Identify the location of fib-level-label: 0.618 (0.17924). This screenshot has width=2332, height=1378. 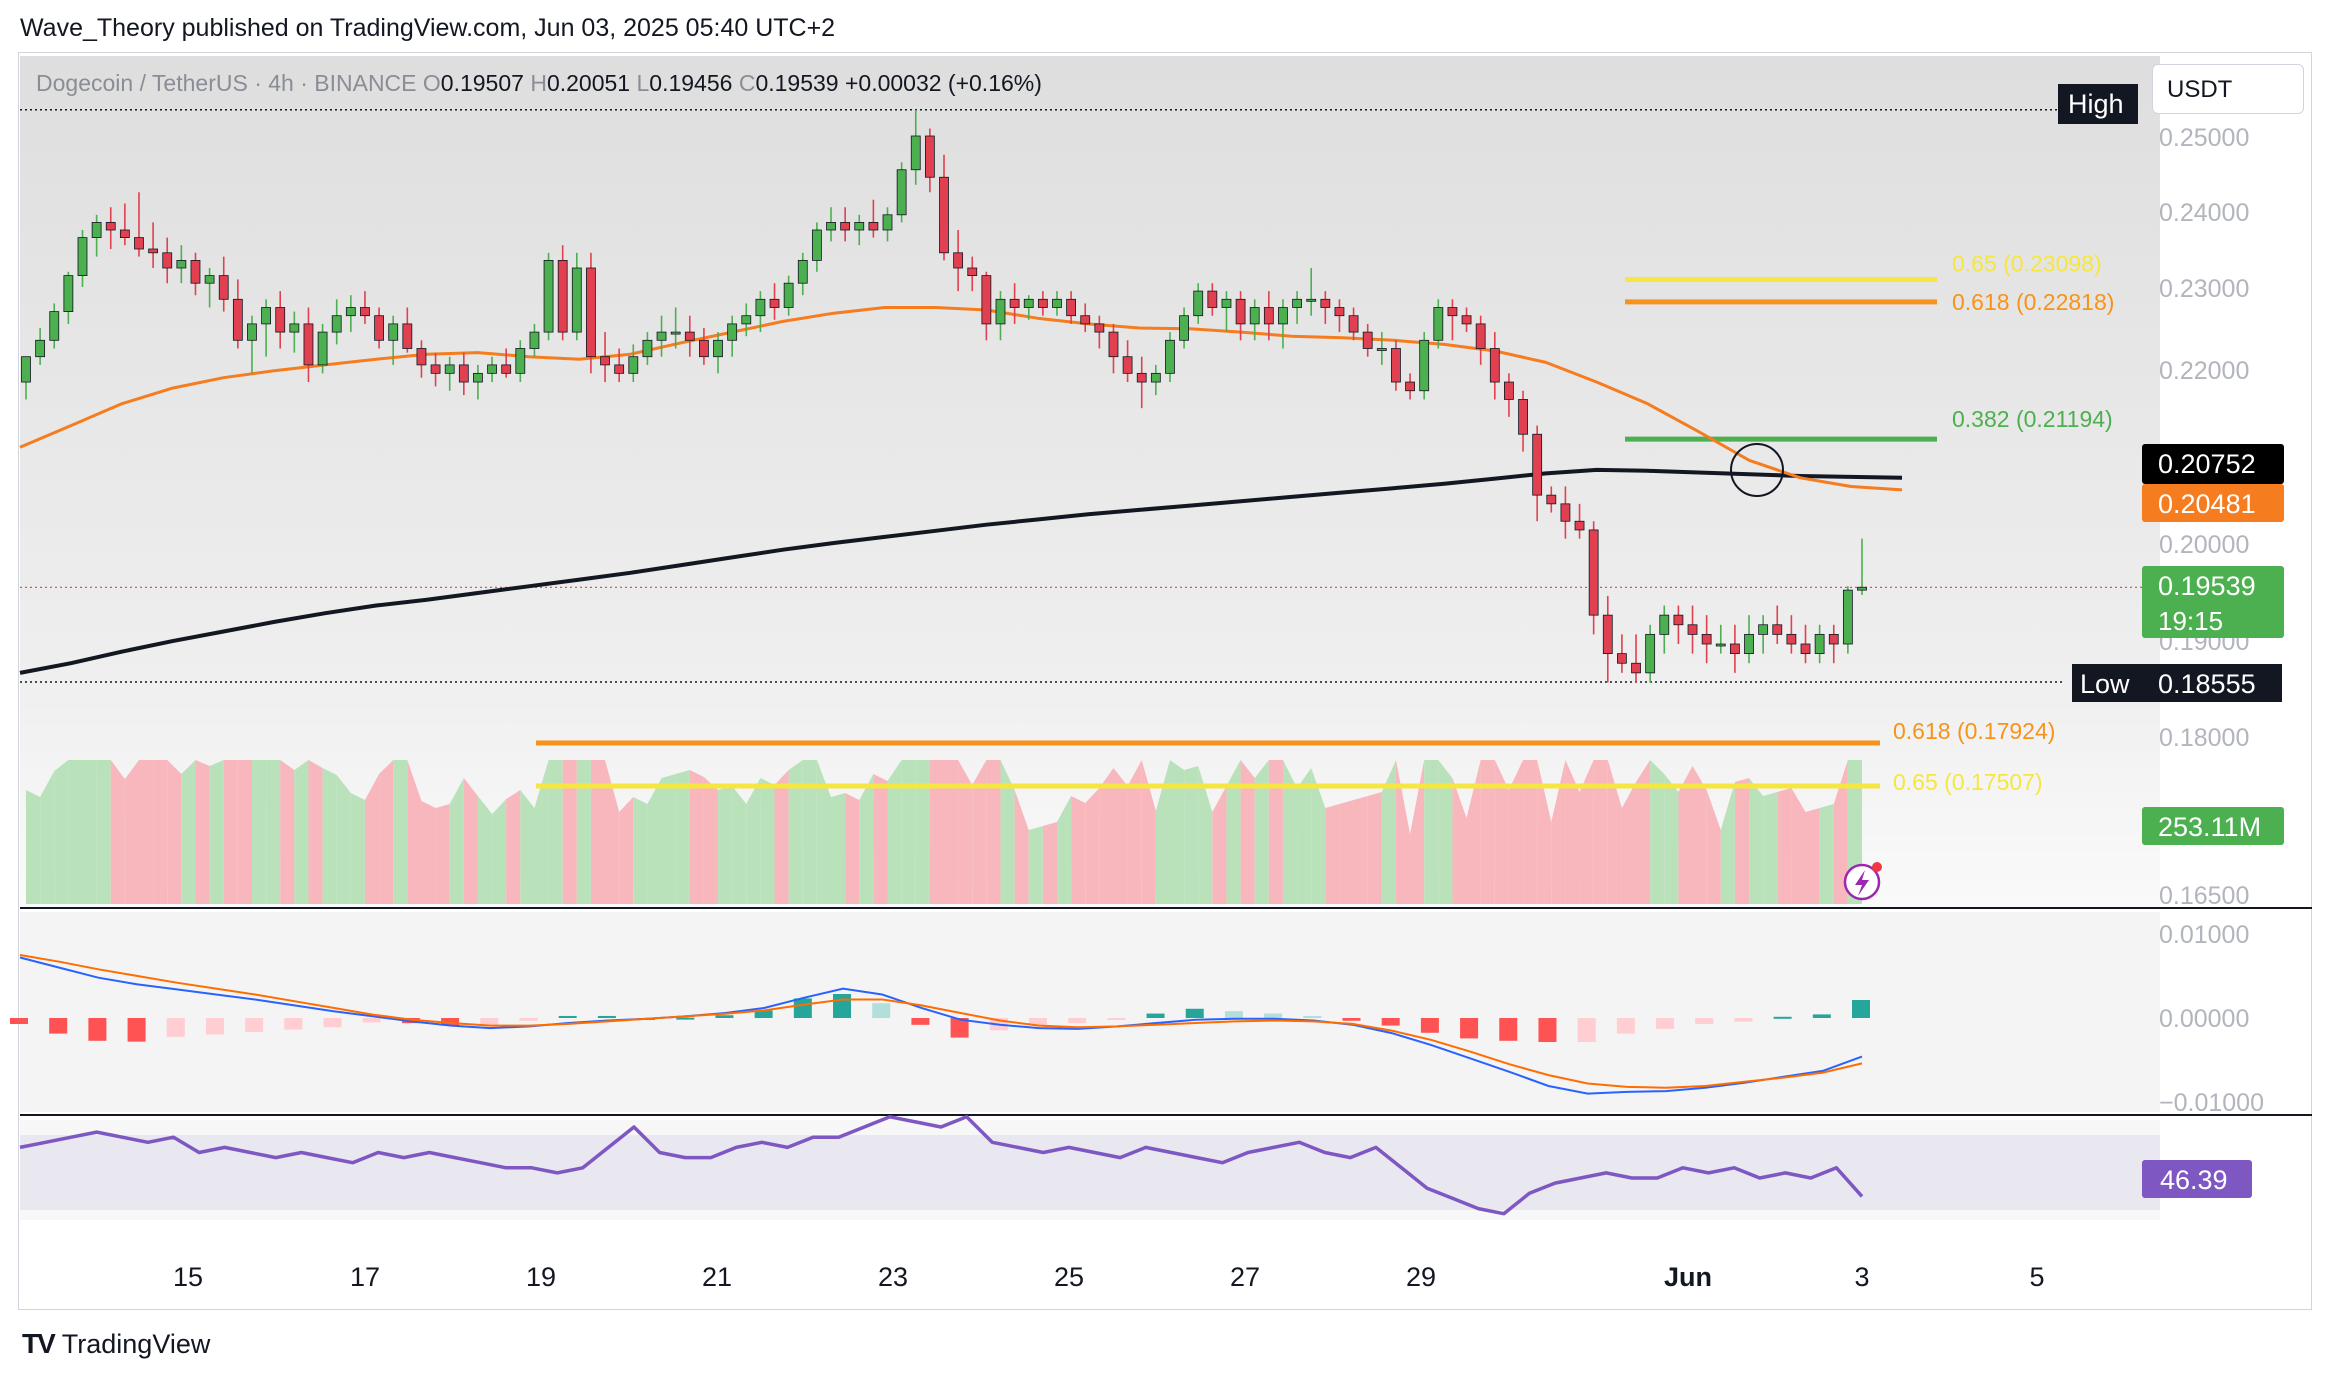
(1974, 731).